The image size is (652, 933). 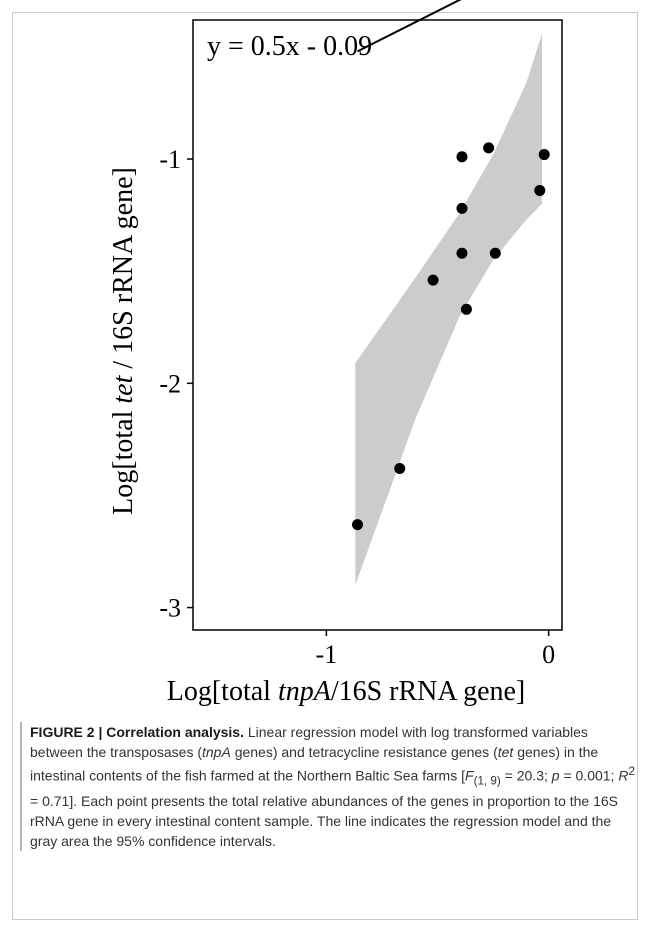 What do you see at coordinates (289, 46) in the screenshot?
I see `regression-equation: y = 0.5x - 0.09` at bounding box center [289, 46].